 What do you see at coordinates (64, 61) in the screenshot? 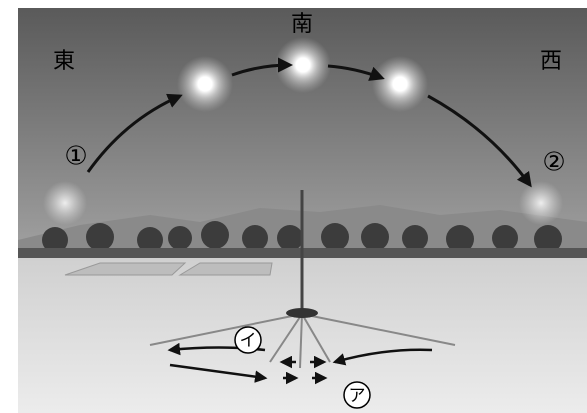
I see `direction-label: 東` at bounding box center [64, 61].